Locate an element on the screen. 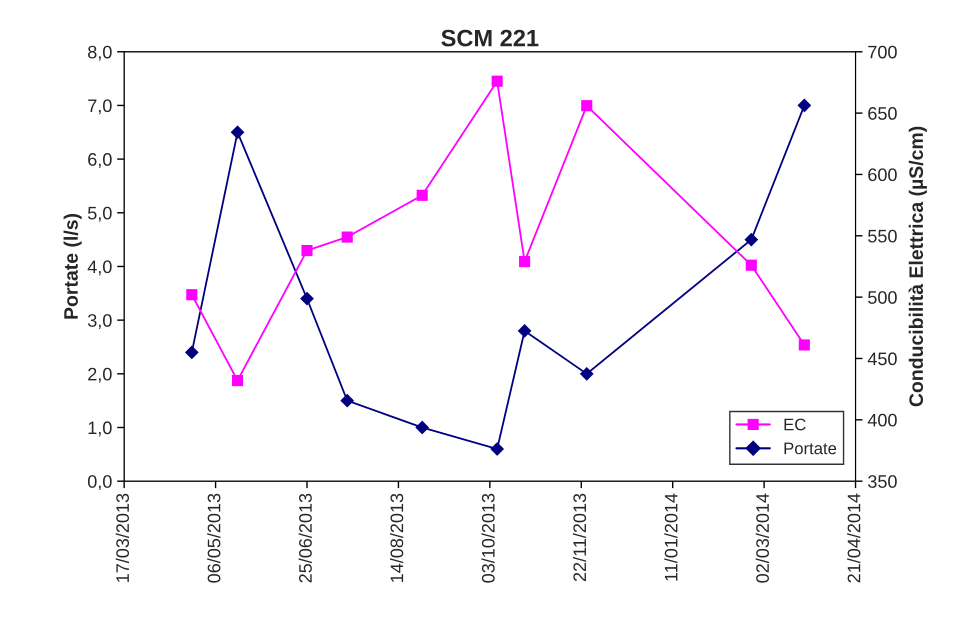 This screenshot has width=970, height=639. x-tick-label: 02/03/2014 is located at coordinates (762, 538).